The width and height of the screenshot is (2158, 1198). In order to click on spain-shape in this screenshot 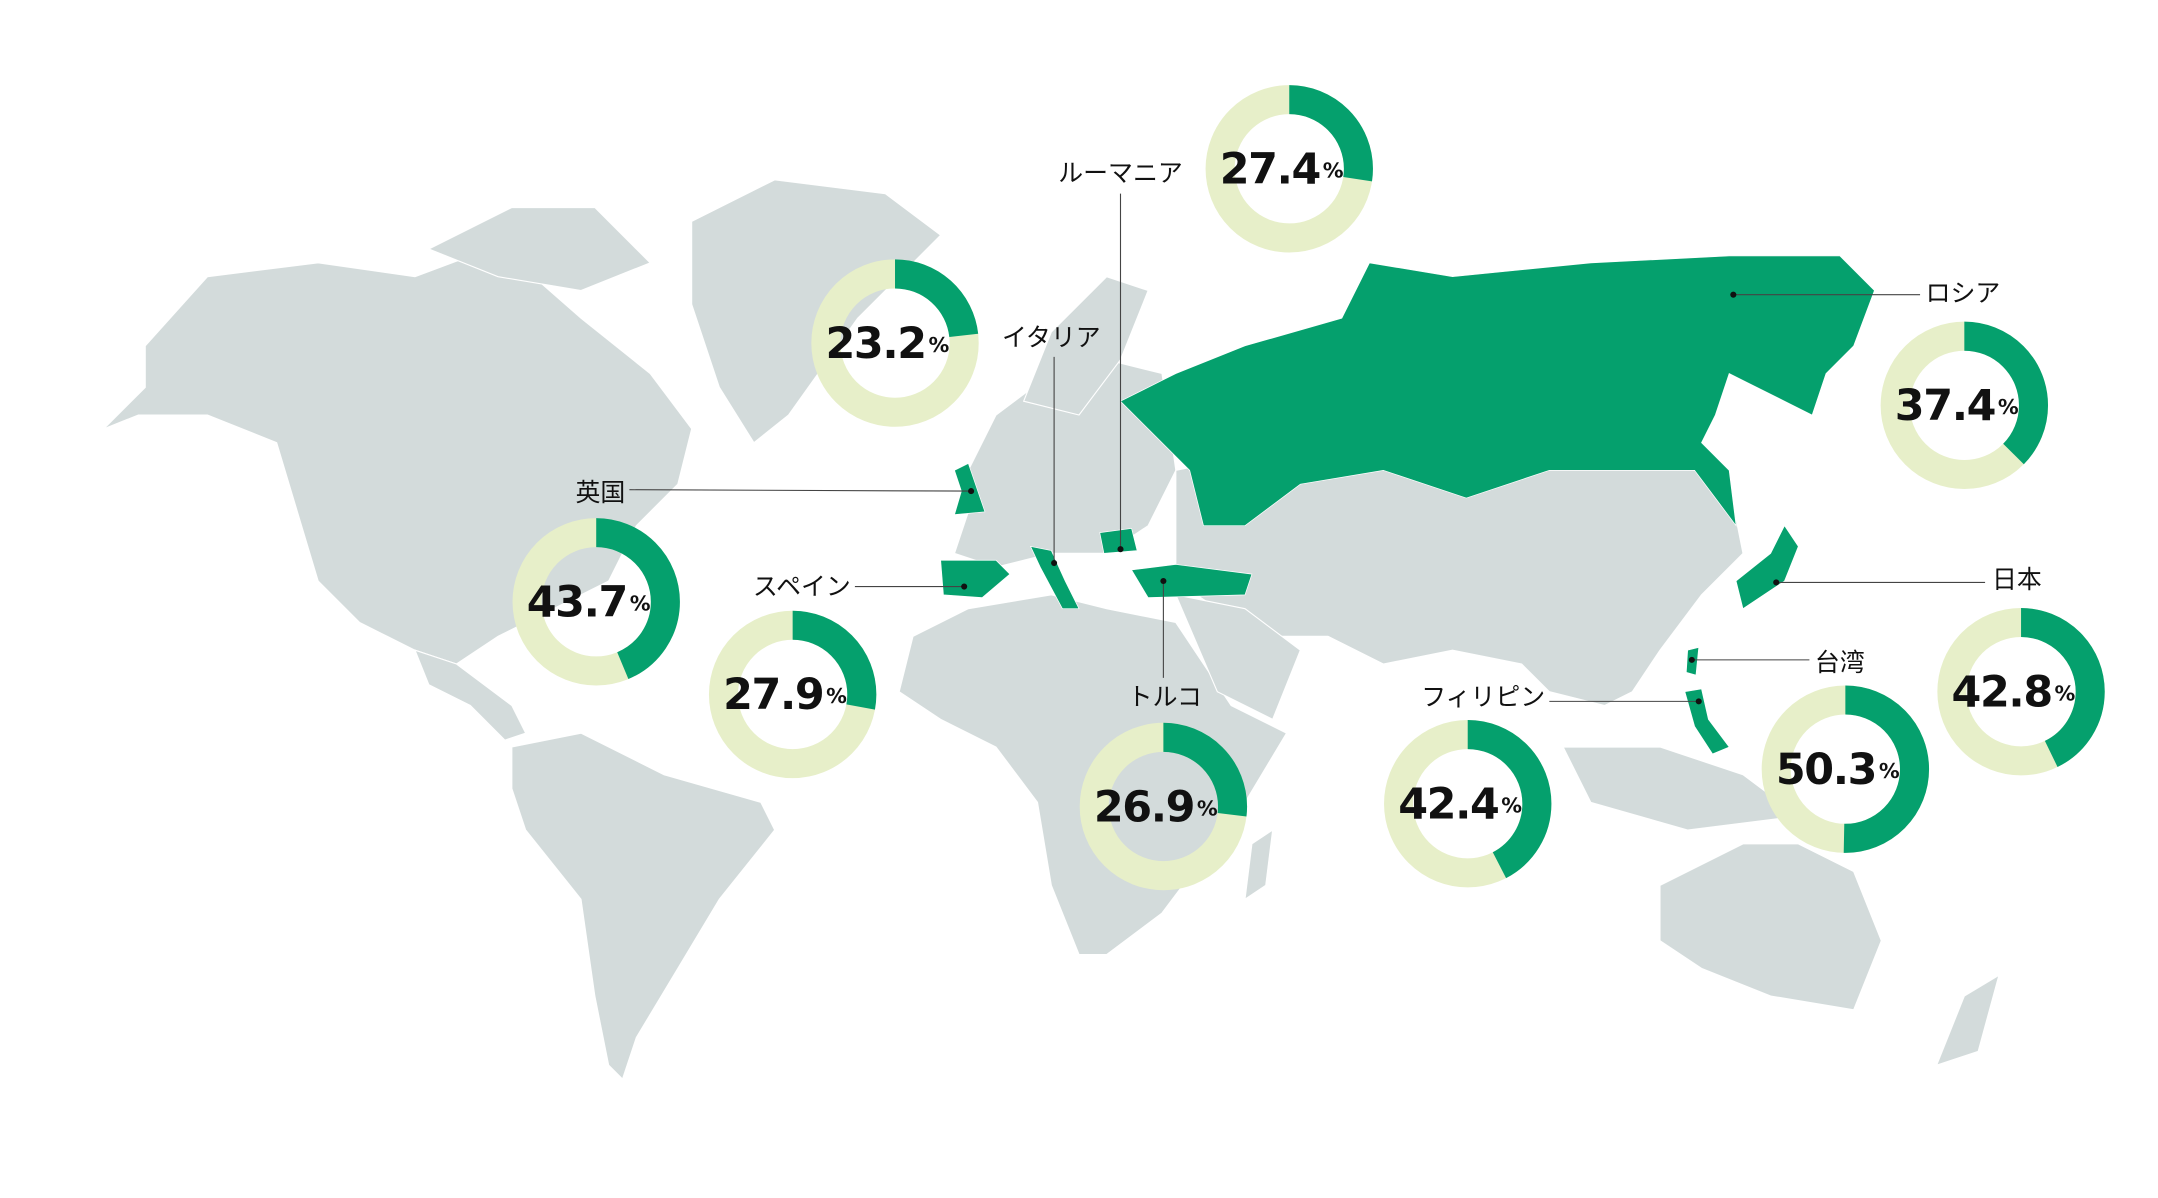, I will do `click(975, 578)`.